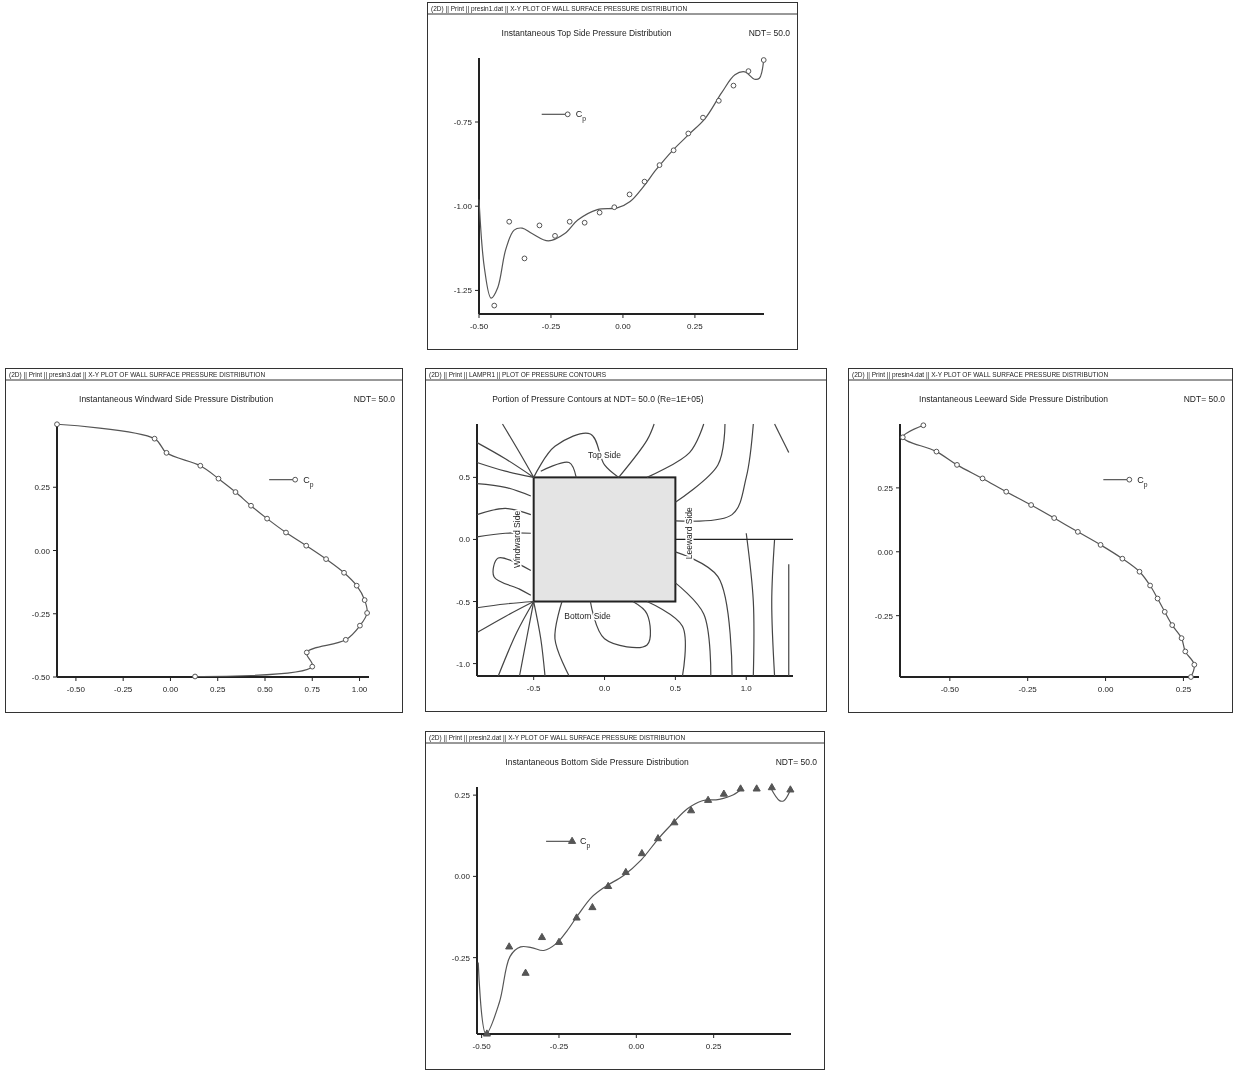  I want to click on y-tick-label: -0.5, so click(463, 602).